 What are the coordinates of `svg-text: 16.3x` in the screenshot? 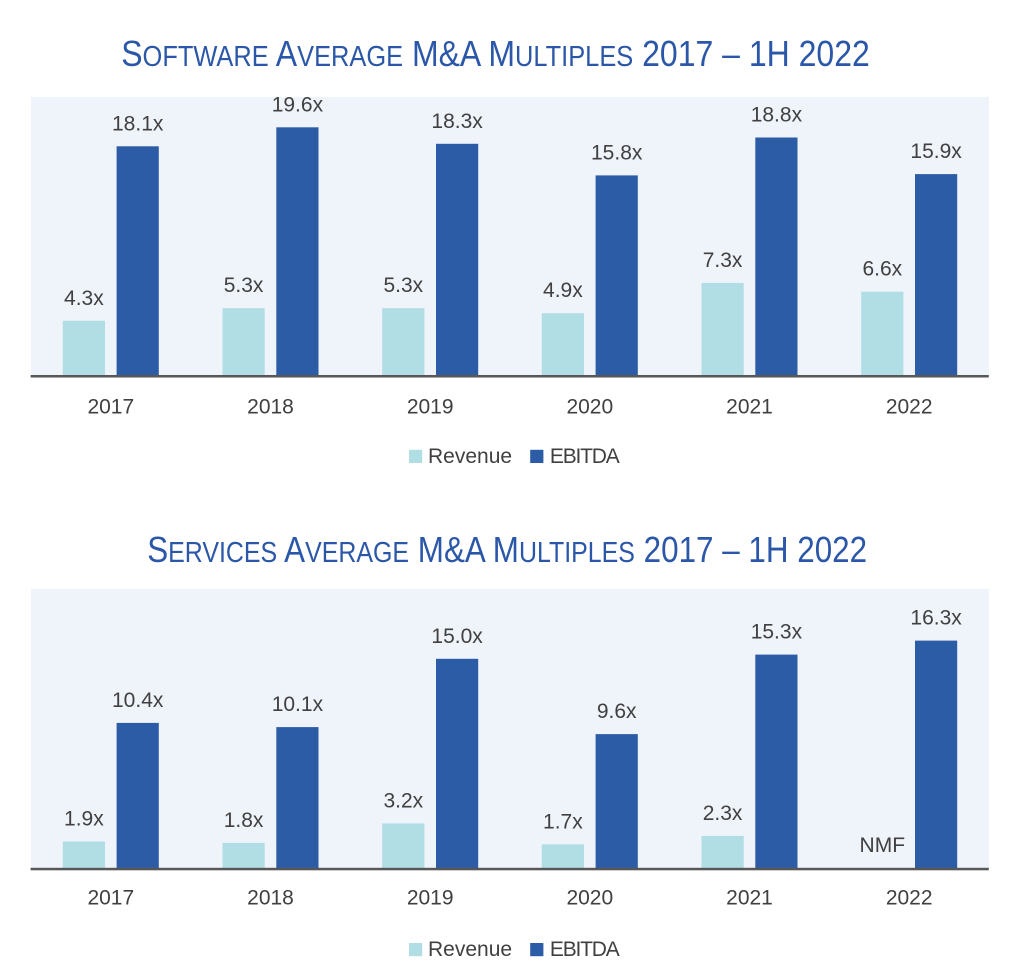 It's located at (936, 618).